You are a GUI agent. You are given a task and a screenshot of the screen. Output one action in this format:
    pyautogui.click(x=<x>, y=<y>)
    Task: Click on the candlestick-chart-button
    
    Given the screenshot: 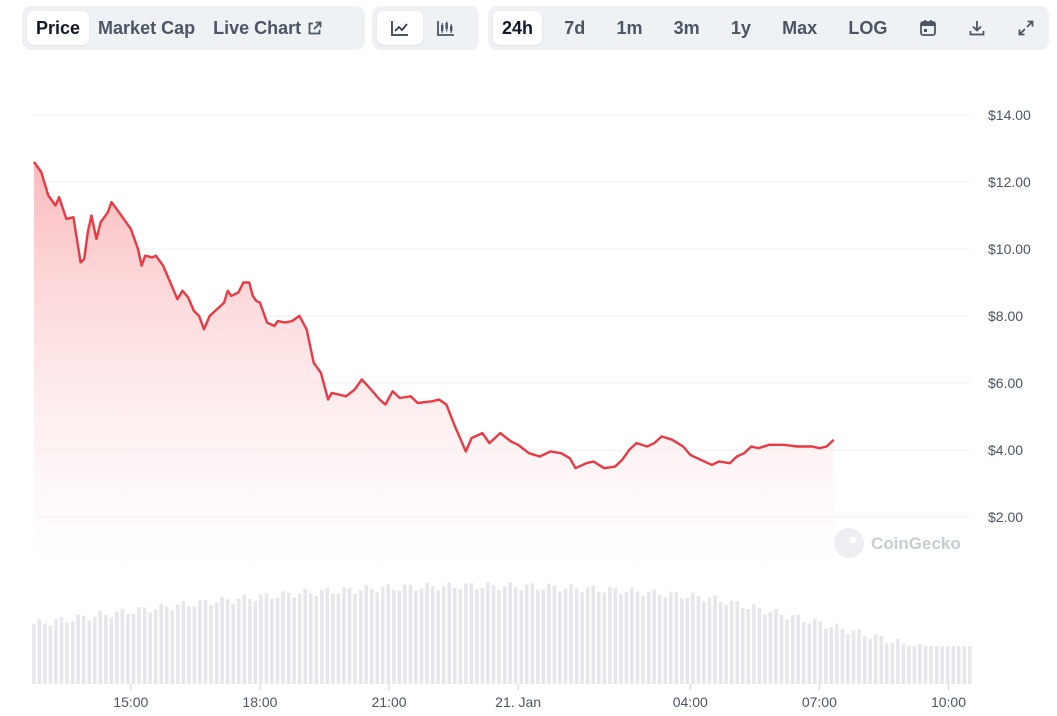 What is the action you would take?
    pyautogui.click(x=446, y=28)
    